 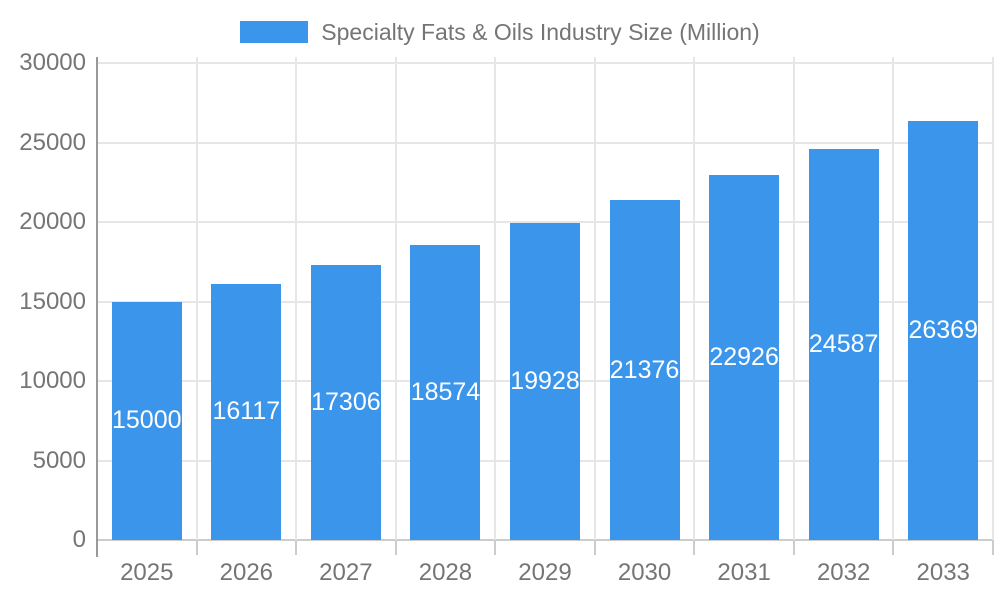 I want to click on bar: 21376, so click(x=644, y=370).